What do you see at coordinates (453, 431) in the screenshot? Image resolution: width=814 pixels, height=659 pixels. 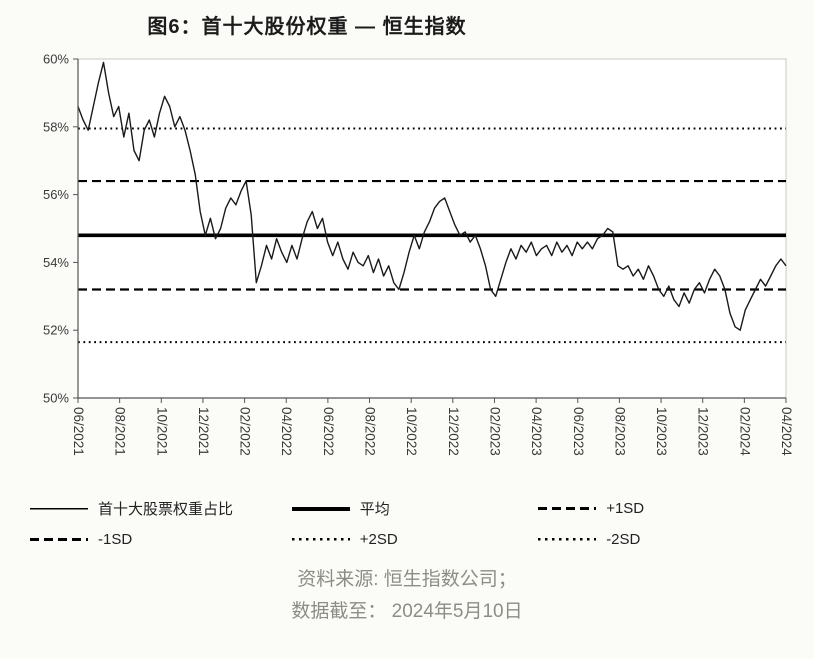 I see `svg-text: 12/2022` at bounding box center [453, 431].